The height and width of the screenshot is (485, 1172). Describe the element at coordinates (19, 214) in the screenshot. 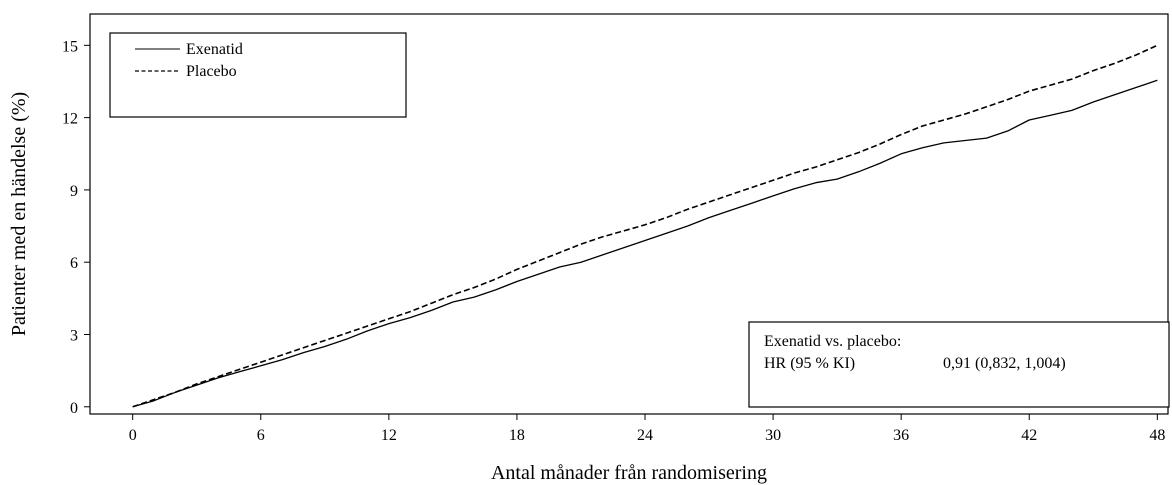

I see `y-axis-label: Patienter med en händelse (%)` at that location.